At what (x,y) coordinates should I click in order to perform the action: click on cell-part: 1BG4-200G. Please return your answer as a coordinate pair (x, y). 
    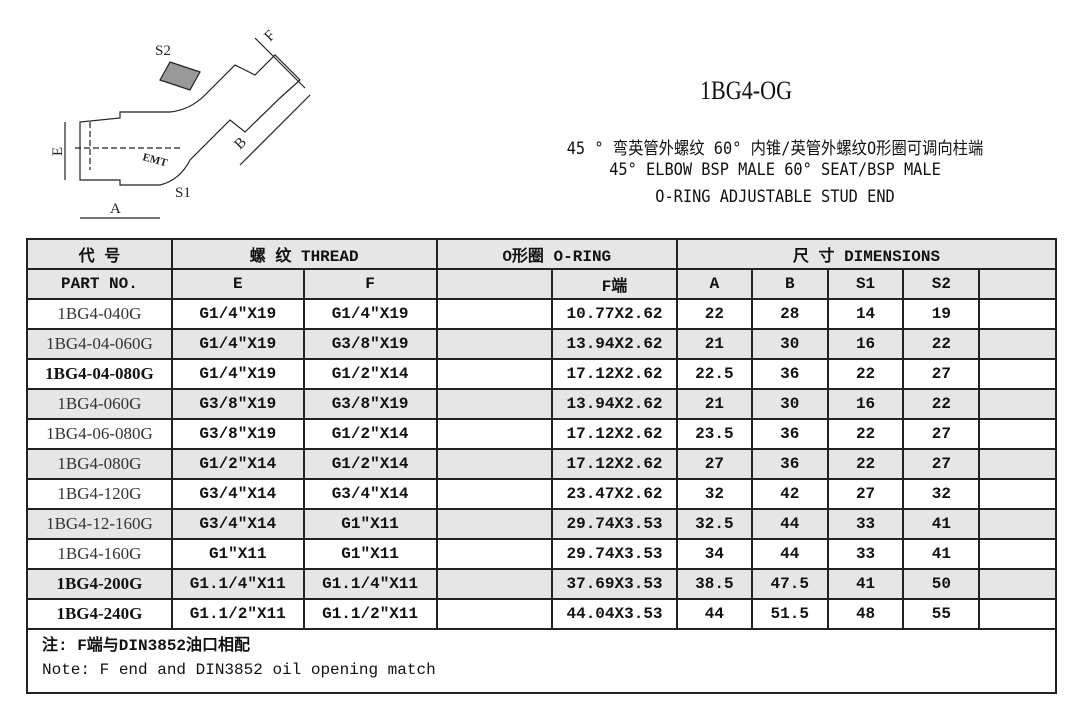
    Looking at the image, I should click on (99, 584).